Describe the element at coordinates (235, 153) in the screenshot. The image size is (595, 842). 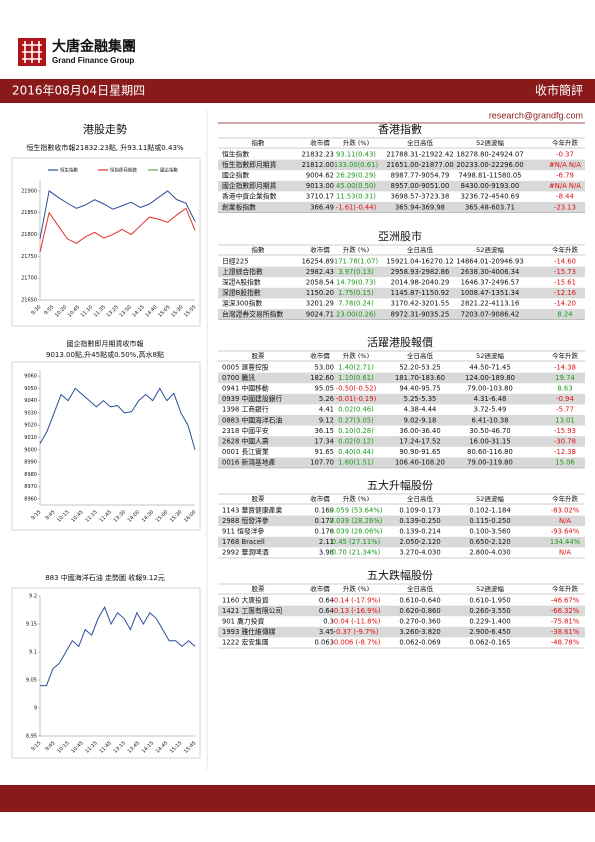
I see `table-cell: 恒生指數` at that location.